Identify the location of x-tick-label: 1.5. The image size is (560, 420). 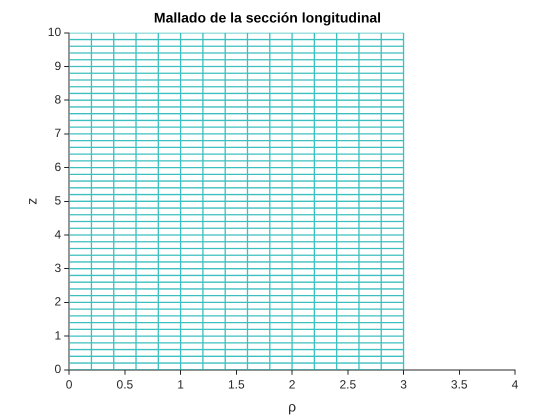
(237, 384).